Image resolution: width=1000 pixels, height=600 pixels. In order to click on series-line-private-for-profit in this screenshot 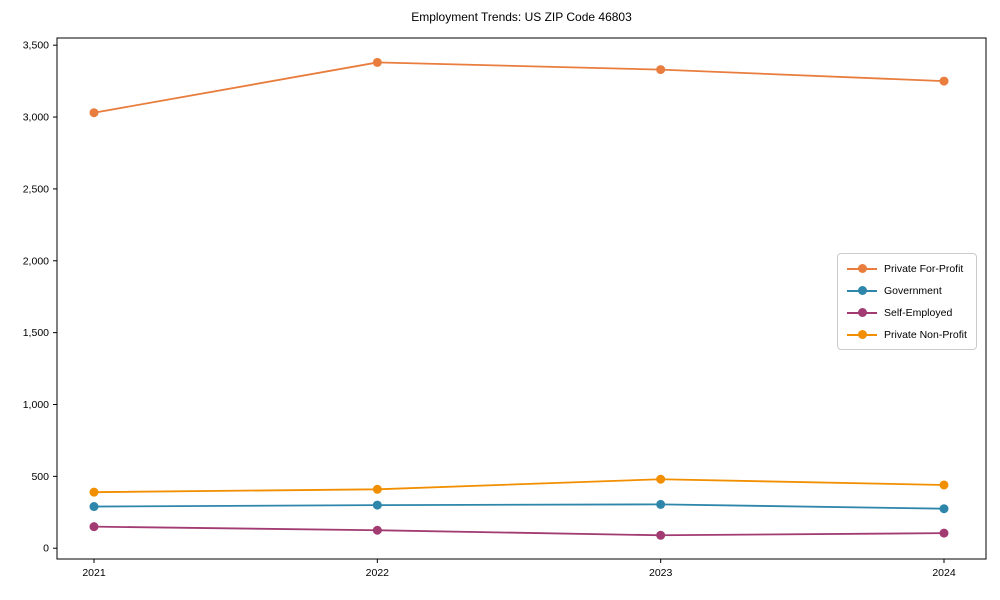, I will do `click(519, 87)`.